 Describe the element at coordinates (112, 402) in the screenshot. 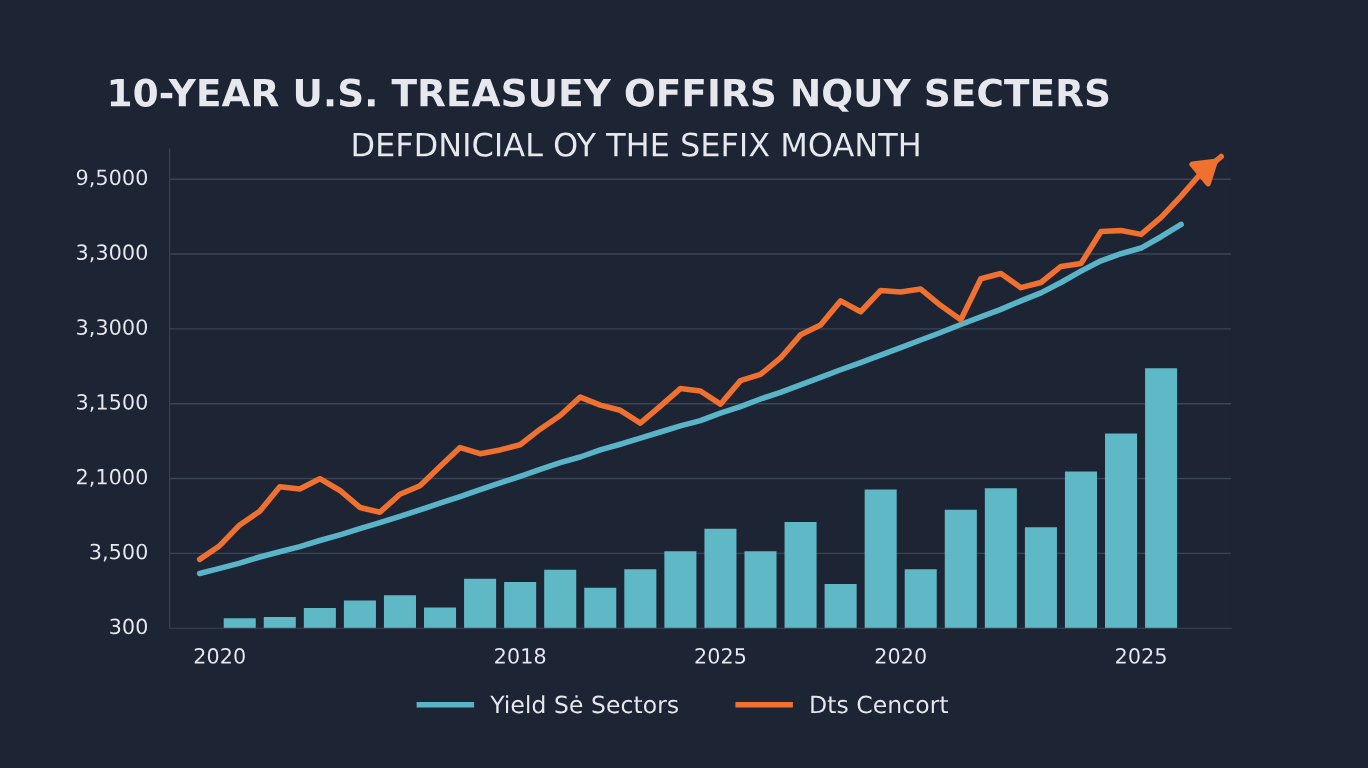

I see `text: 3,1500` at that location.